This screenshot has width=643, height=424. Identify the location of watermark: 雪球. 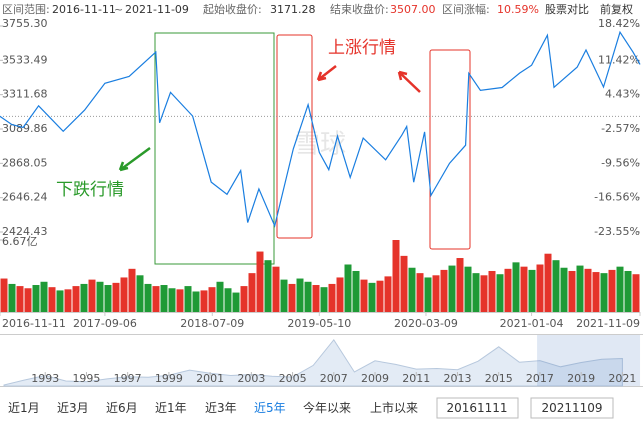
(320, 145).